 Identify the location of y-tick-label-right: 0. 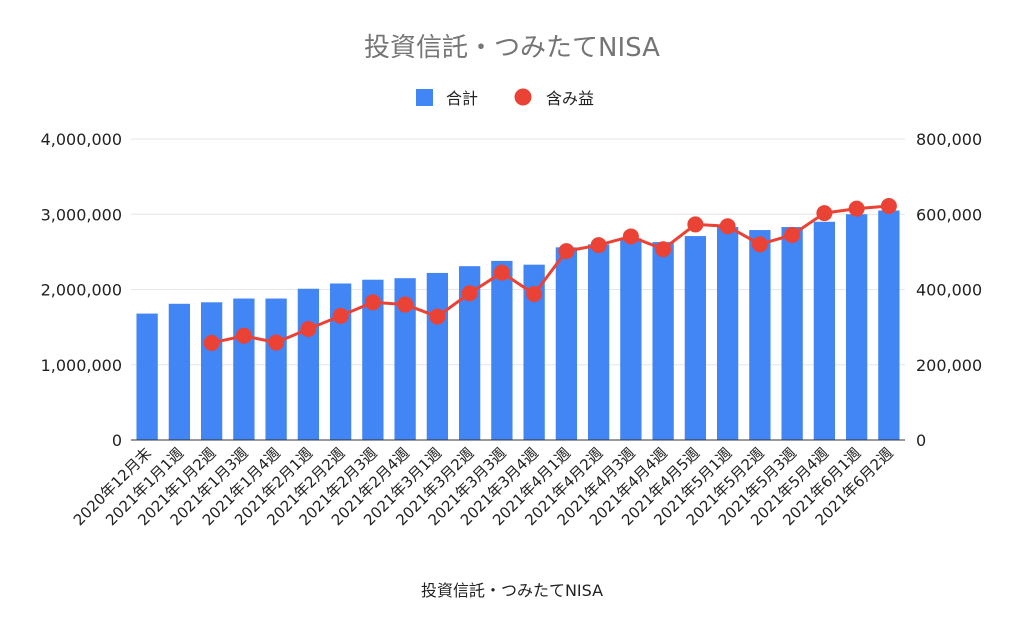
(921, 440).